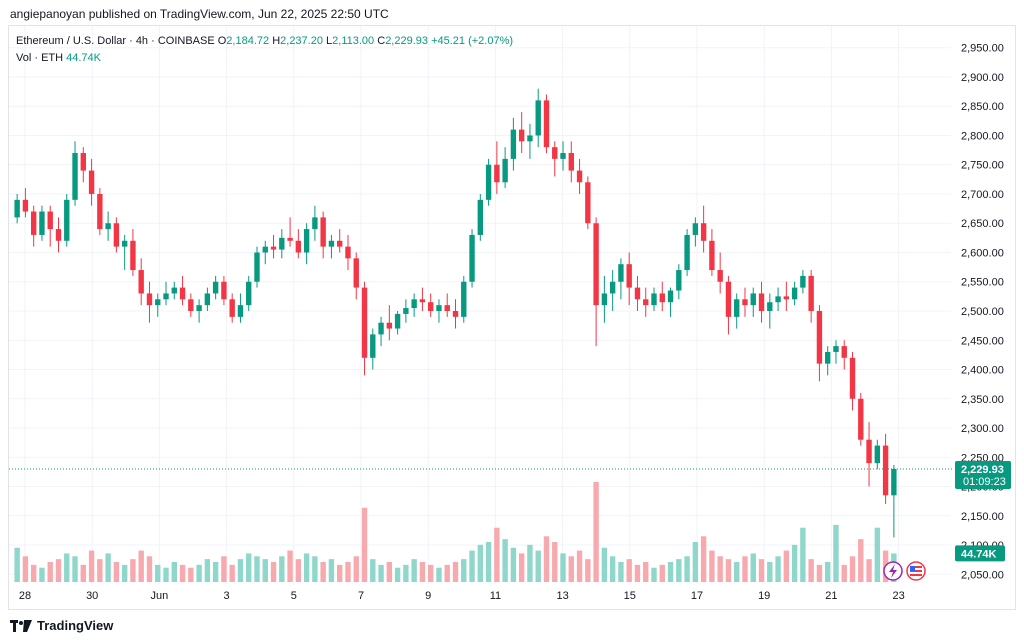  What do you see at coordinates (982, 253) in the screenshot?
I see `price-tick-label: 2,600.00` at bounding box center [982, 253].